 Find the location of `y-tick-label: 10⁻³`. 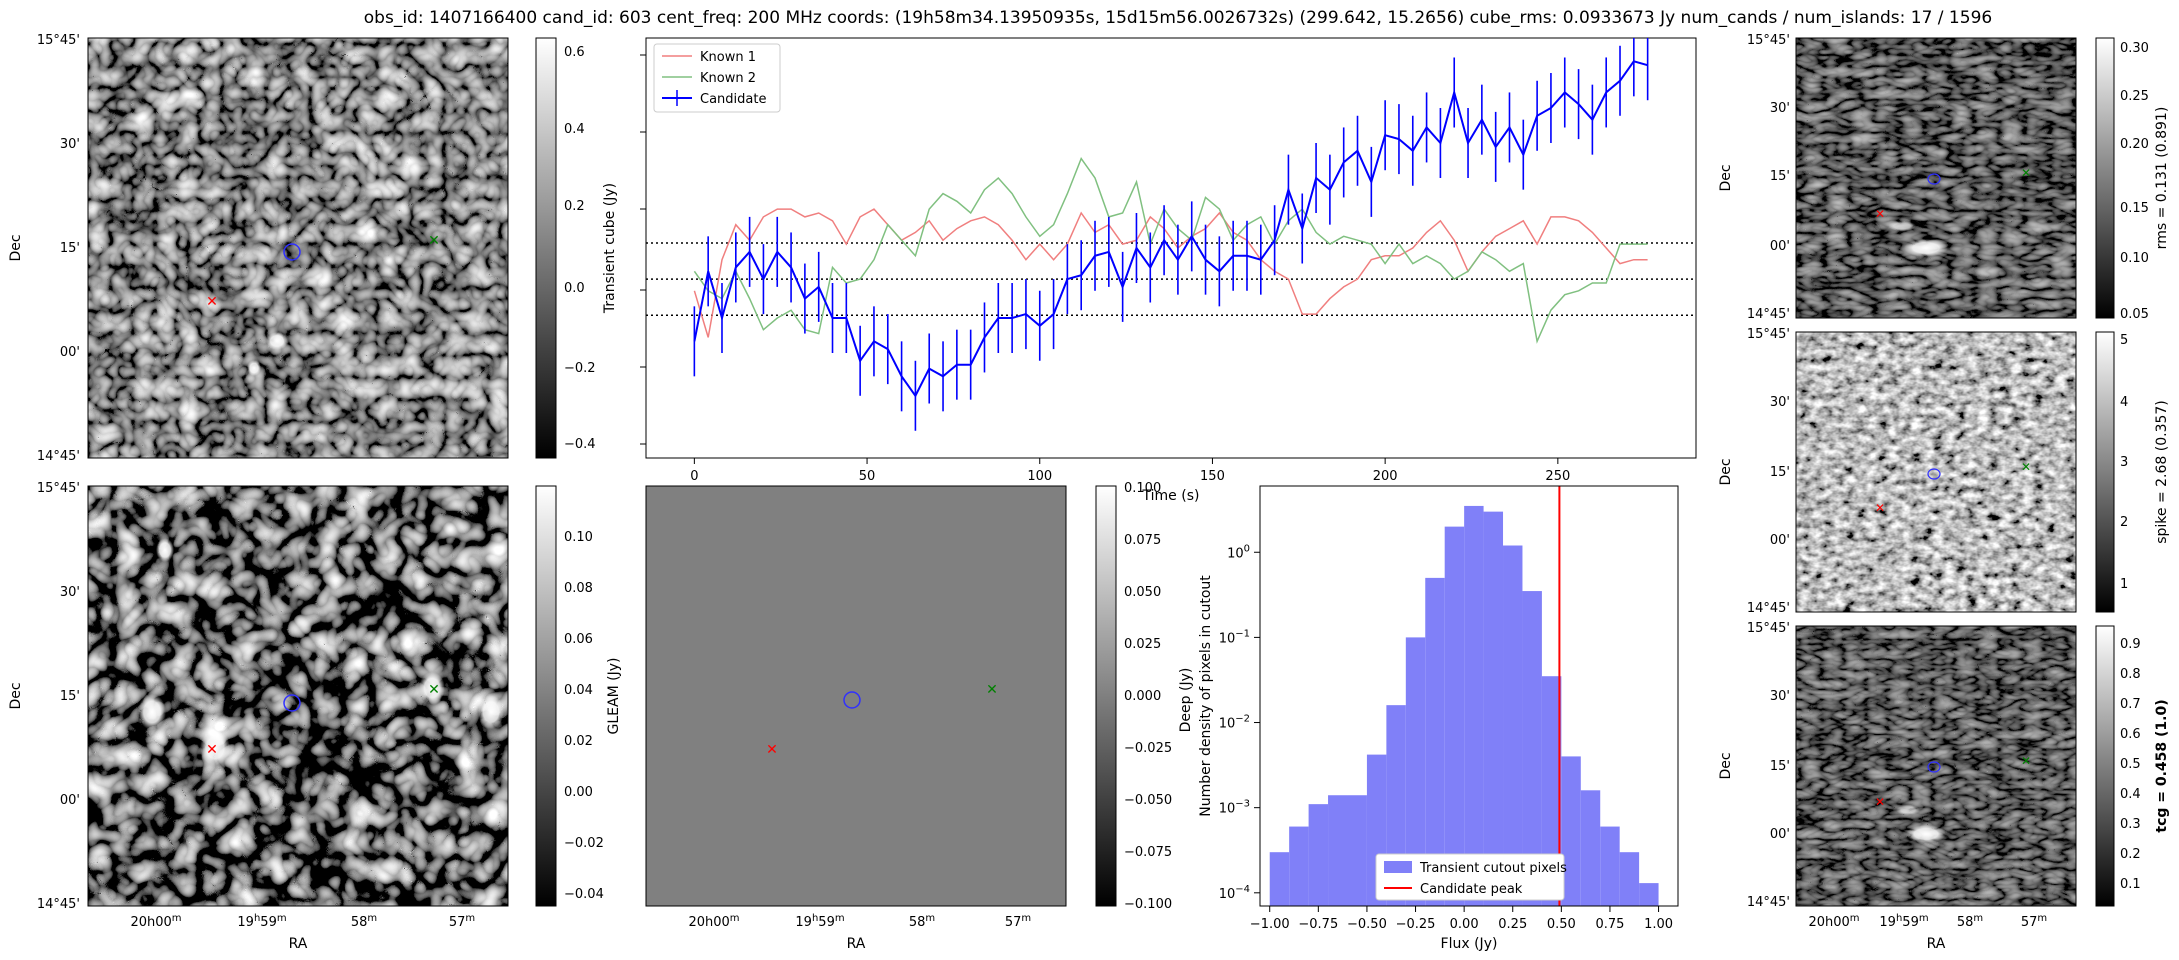

y-tick-label: 10⁻³ is located at coordinates (1234, 808).